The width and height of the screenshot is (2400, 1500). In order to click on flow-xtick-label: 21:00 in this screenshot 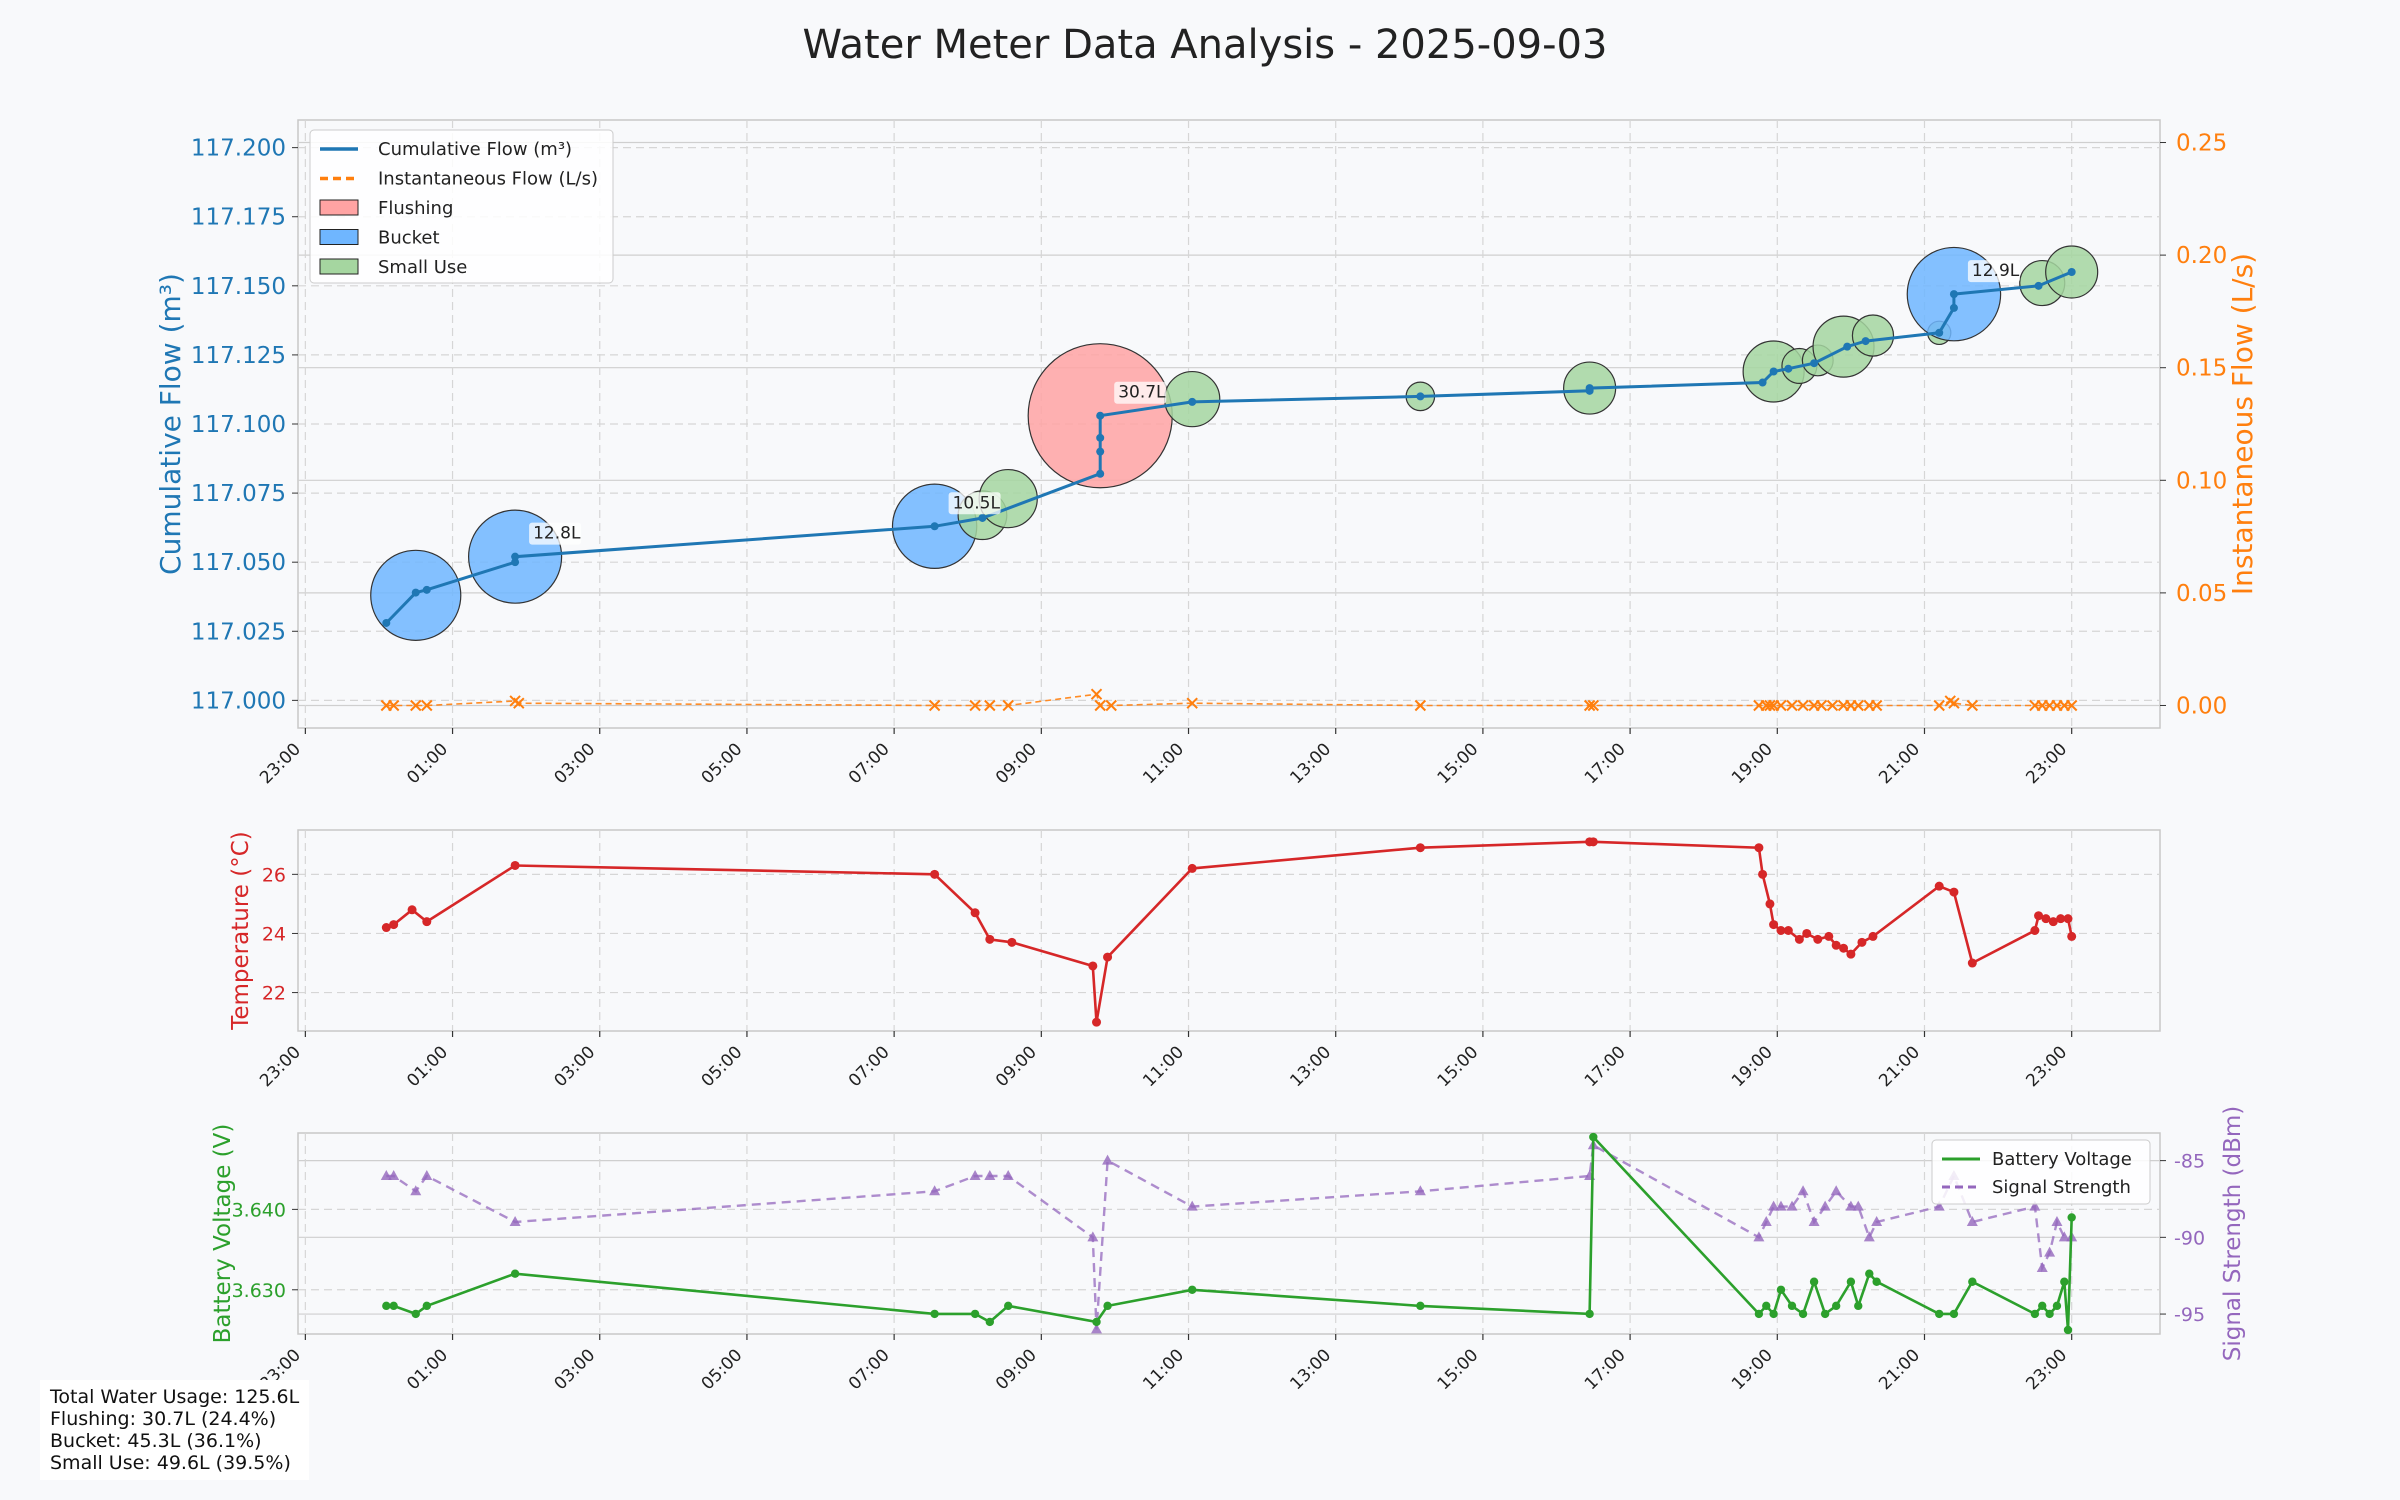, I will do `click(1899, 763)`.